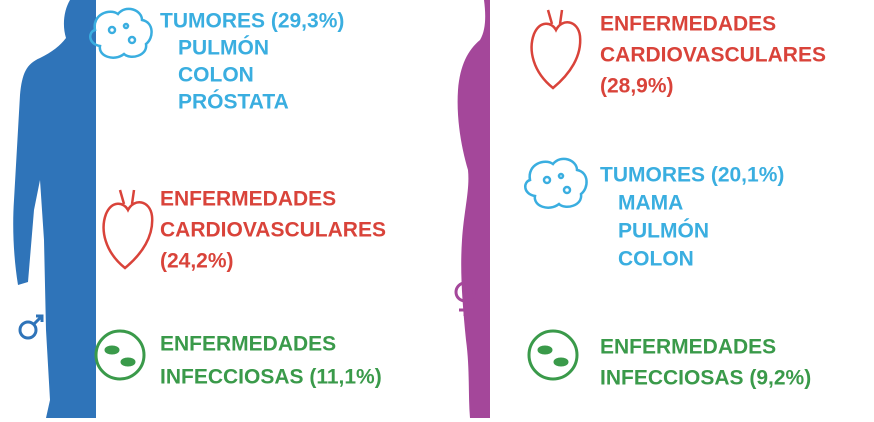 The image size is (874, 422). What do you see at coordinates (233, 102) in the screenshot?
I see `item-line: PRÓSTATA` at bounding box center [233, 102].